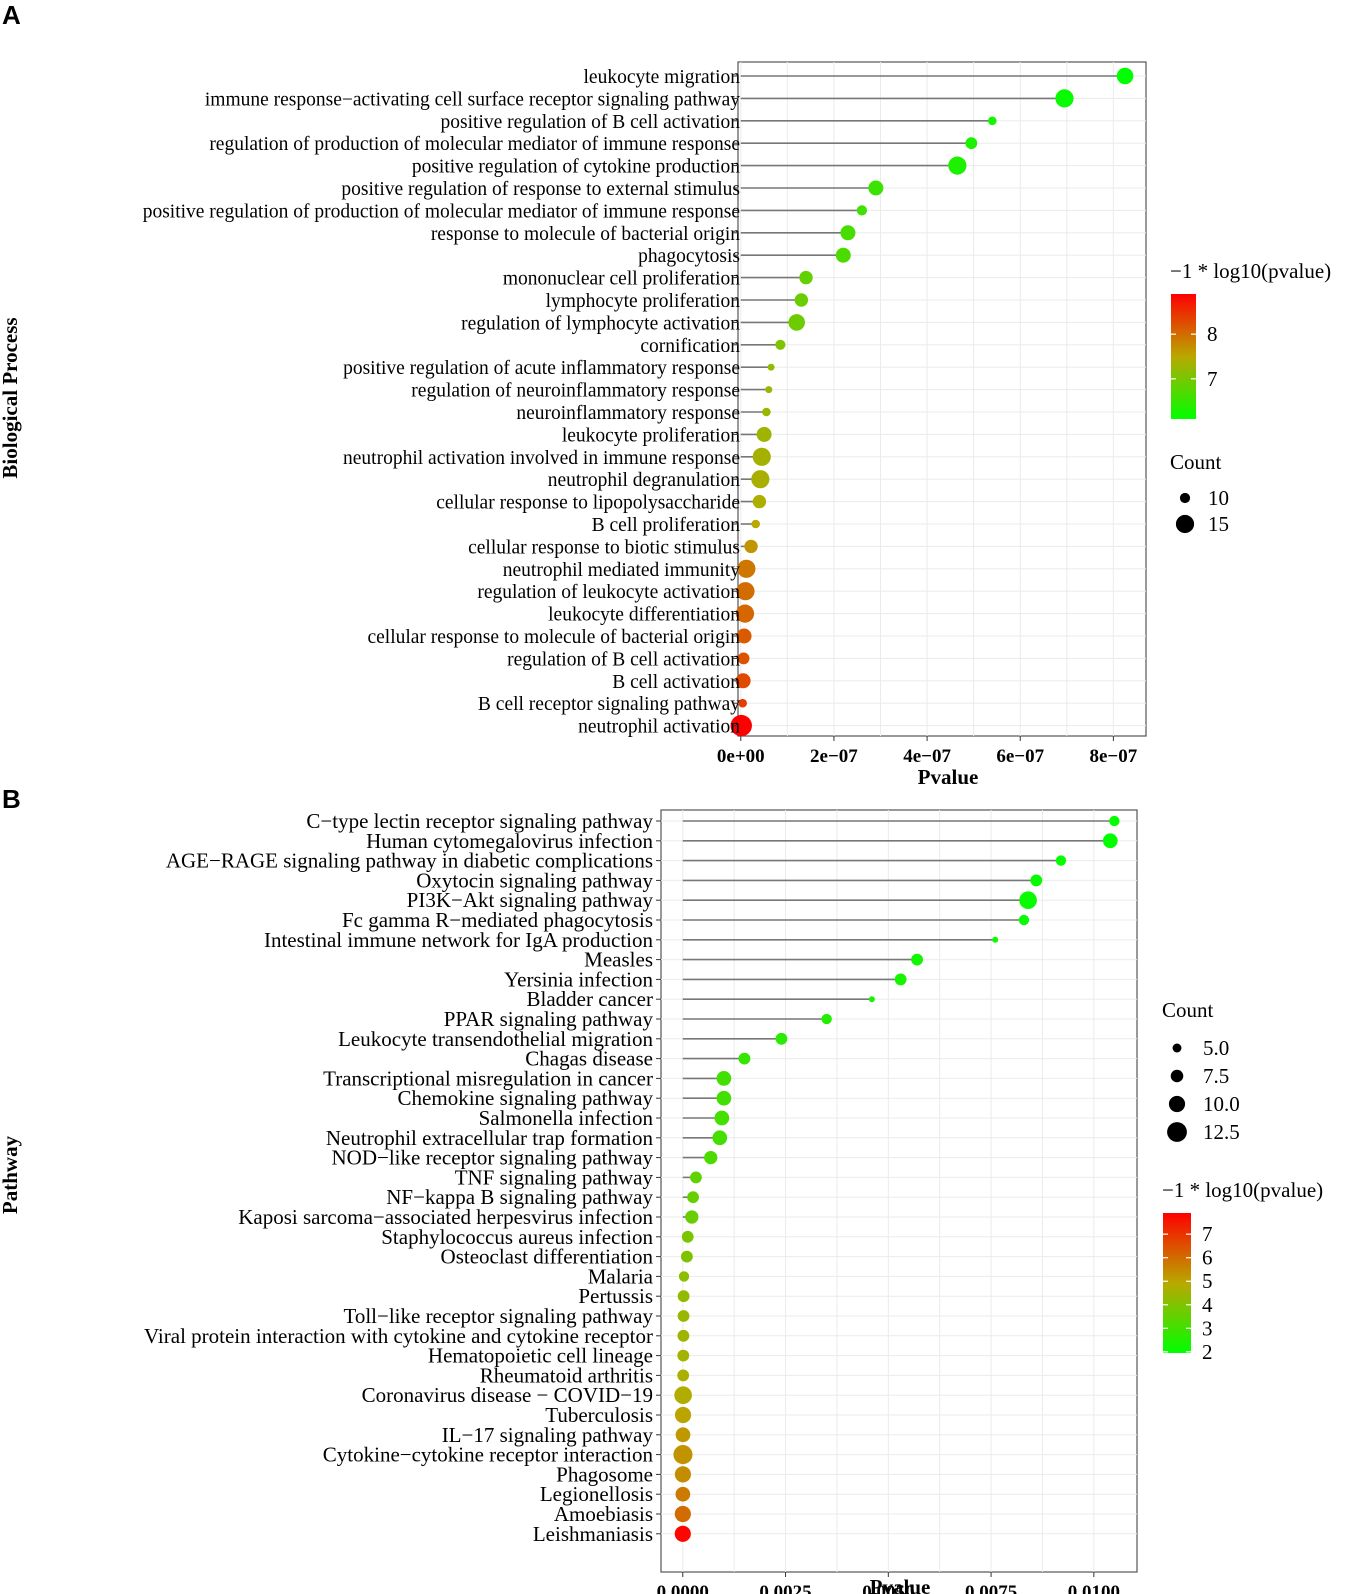 This screenshot has width=1359, height=1594. Describe the element at coordinates (1216, 1076) in the screenshot. I see `size-legend-label: 7.5` at that location.